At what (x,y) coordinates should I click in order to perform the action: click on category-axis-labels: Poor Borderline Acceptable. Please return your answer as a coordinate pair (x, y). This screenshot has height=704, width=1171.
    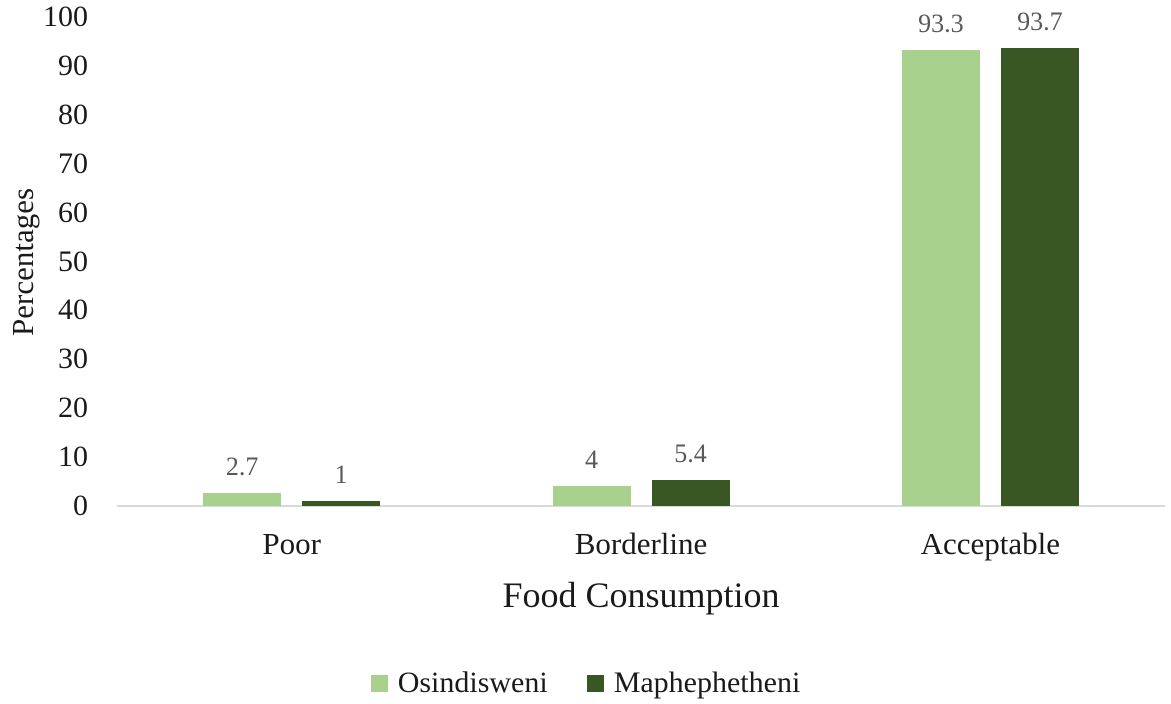
    Looking at the image, I should click on (641, 544).